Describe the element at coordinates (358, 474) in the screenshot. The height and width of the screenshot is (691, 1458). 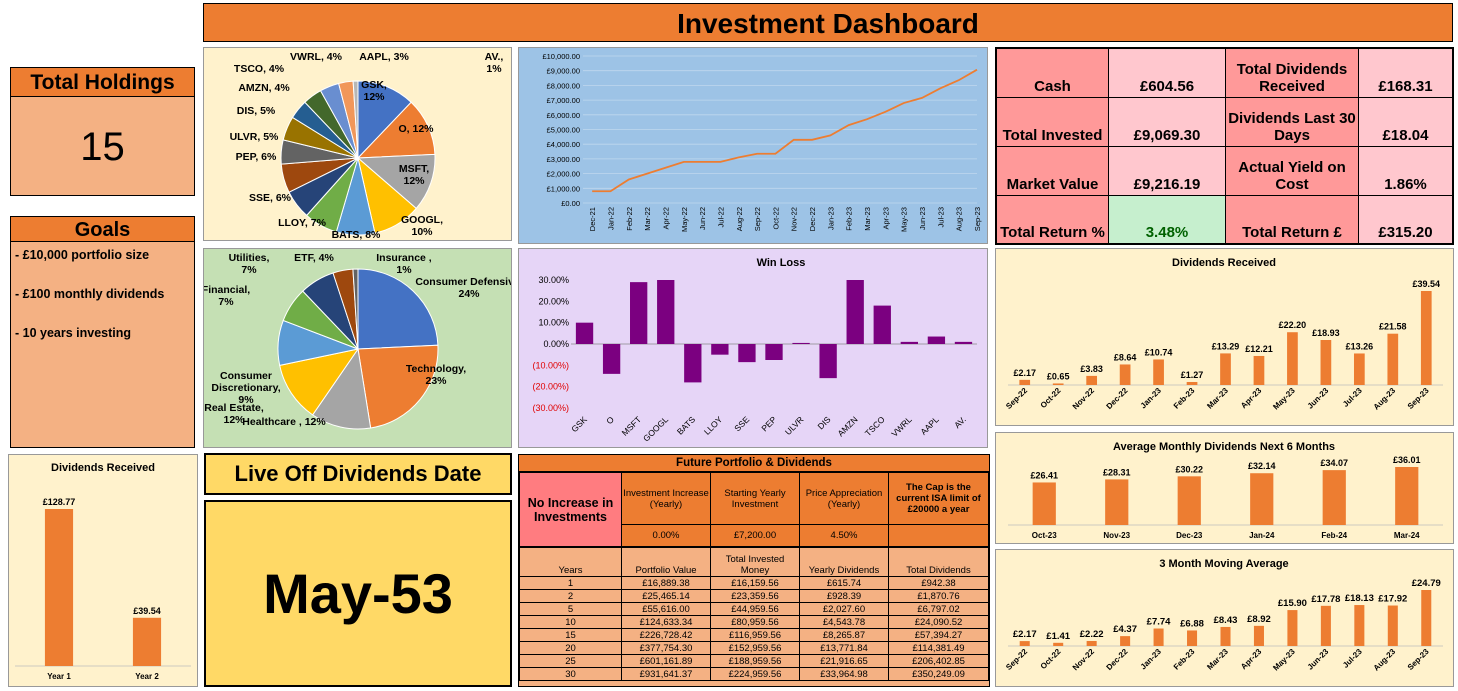
I see `live-off-label: Live Off Dividends Date` at that location.